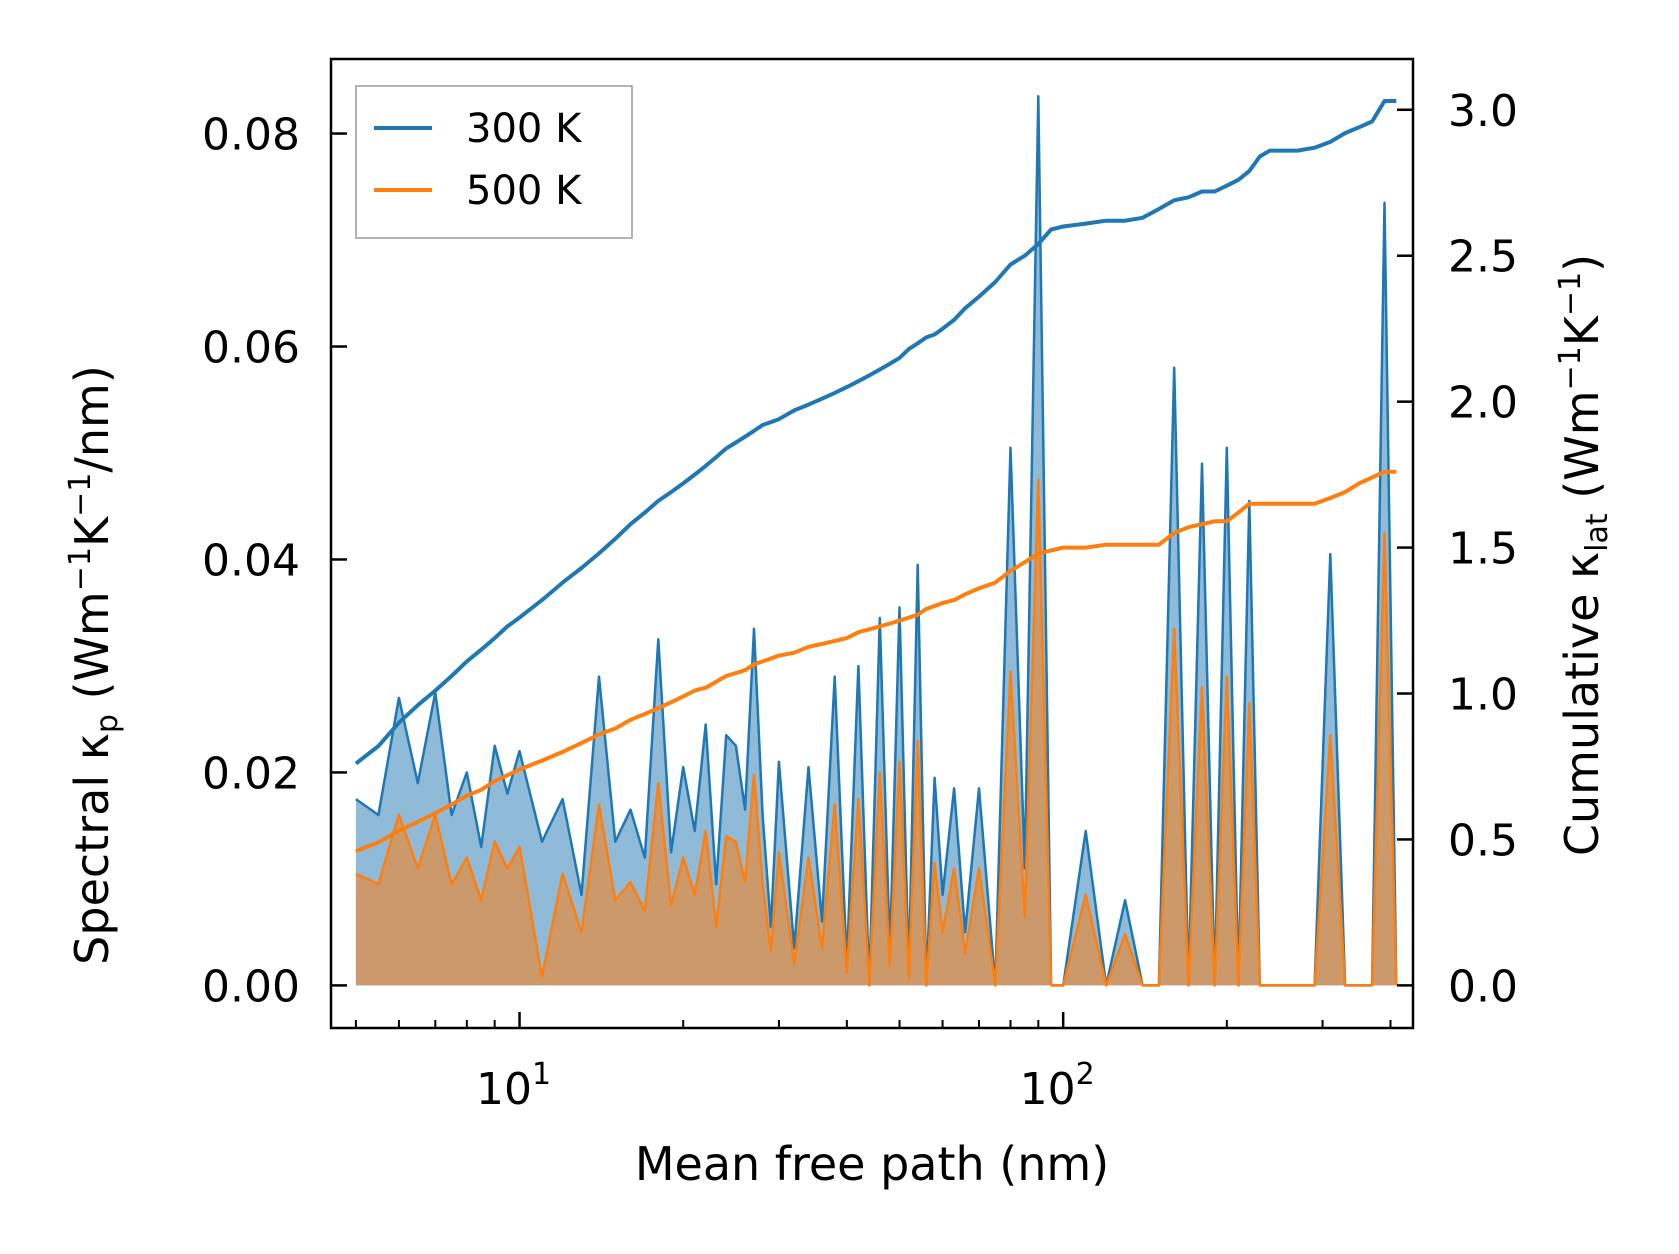  What do you see at coordinates (1582, 451) in the screenshot?
I see `right-y-title-unit-pre: (Wm` at bounding box center [1582, 451].